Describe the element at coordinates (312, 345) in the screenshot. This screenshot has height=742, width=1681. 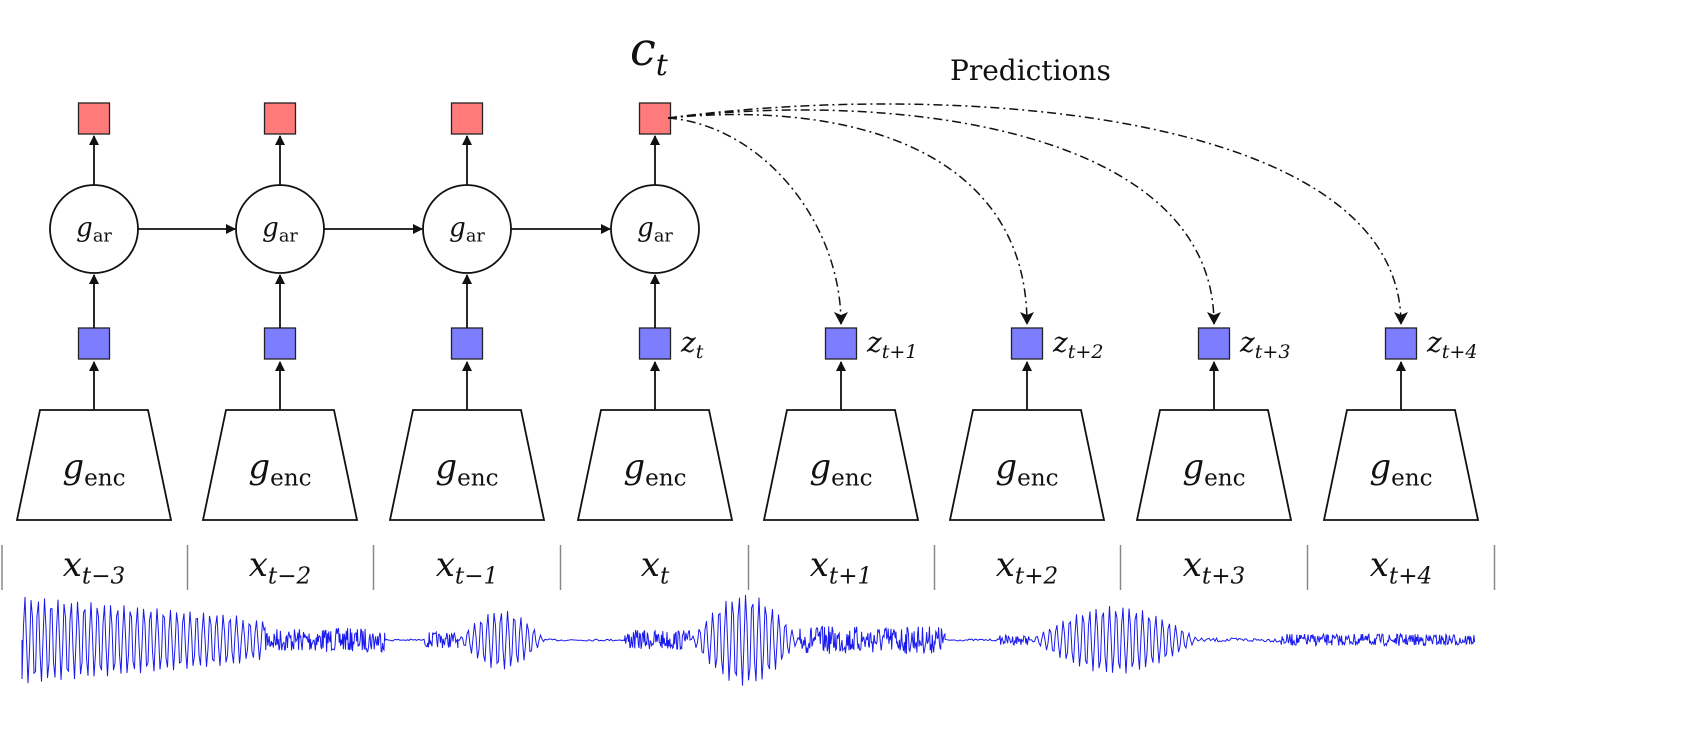
I see `column-2: genc xt−2 gar` at that location.